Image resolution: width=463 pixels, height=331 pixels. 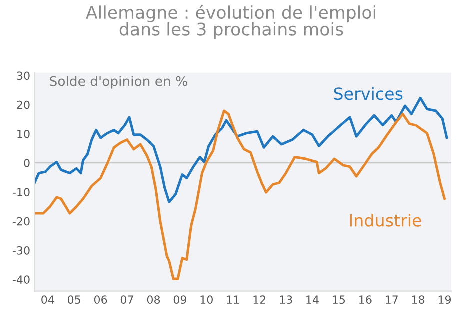 I want to click on x-tick-label: 13, so click(x=286, y=300).